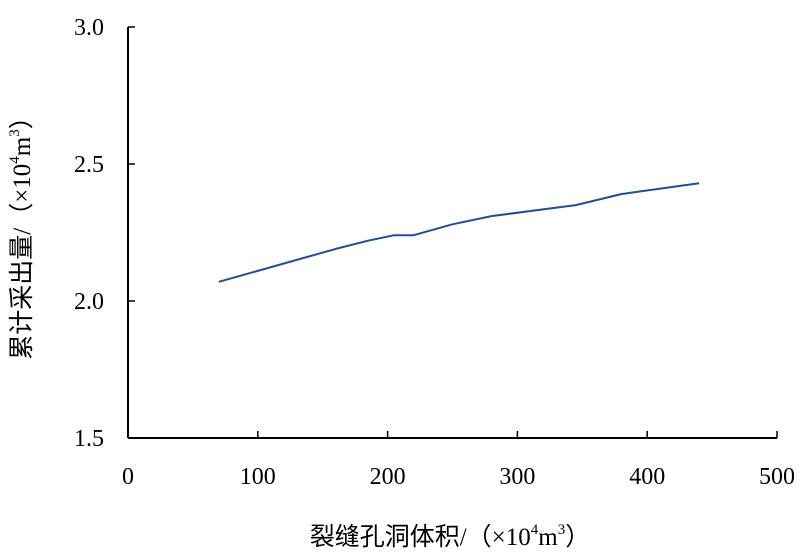 Image resolution: width=800 pixels, height=556 pixels. I want to click on series-line, so click(459, 232).